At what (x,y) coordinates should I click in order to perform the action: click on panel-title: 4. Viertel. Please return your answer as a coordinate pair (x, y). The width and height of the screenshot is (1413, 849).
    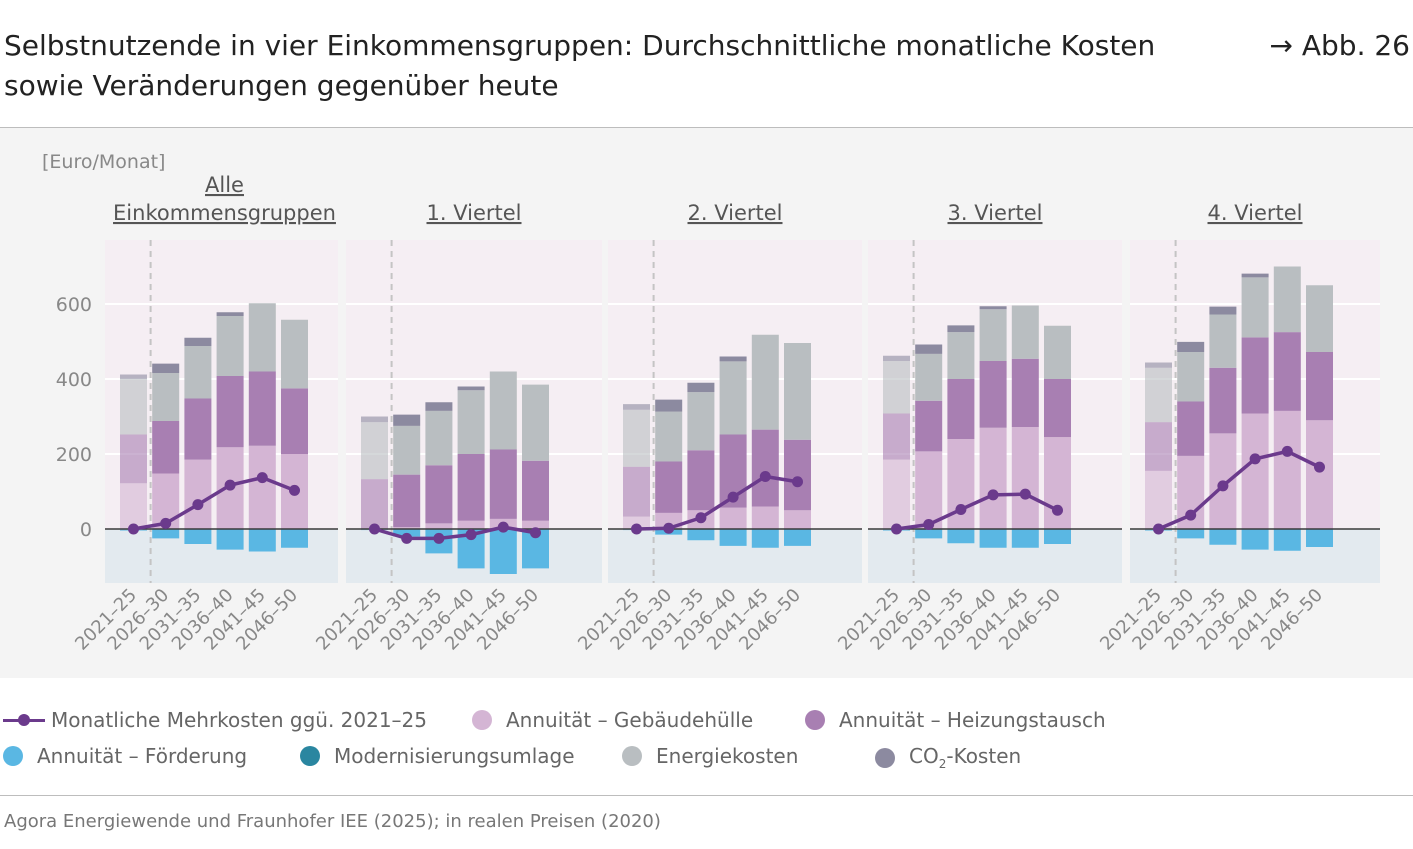
    Looking at the image, I should click on (1255, 213).